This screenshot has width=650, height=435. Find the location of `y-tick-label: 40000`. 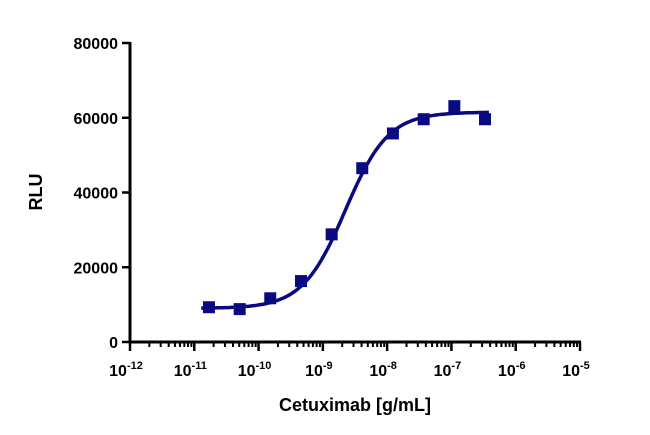

y-tick-label: 40000 is located at coordinates (96, 194).